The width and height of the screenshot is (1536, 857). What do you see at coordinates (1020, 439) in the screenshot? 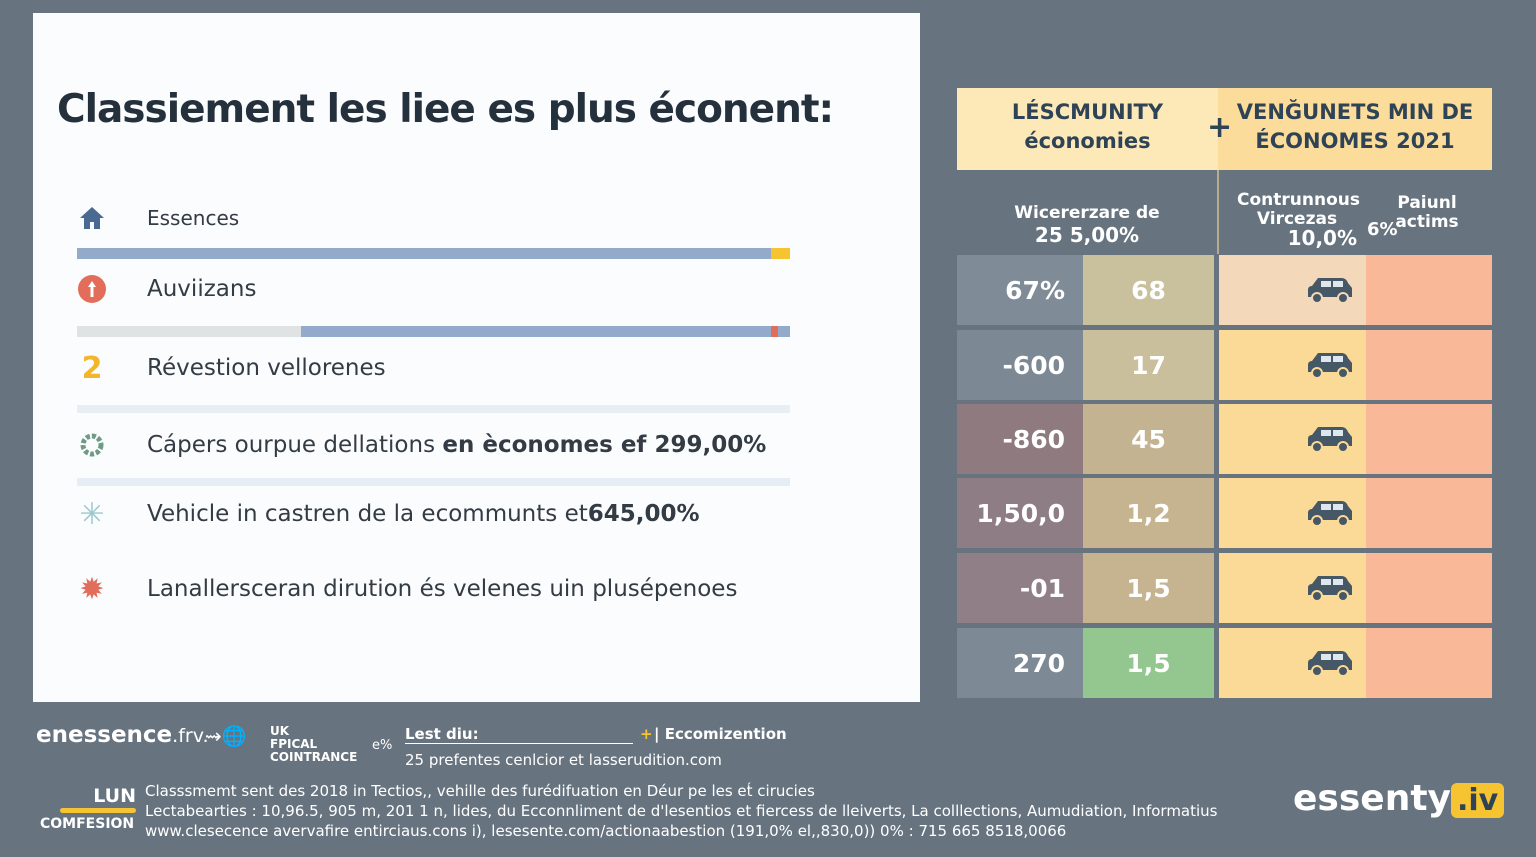
I see `cell-value-a: -860` at bounding box center [1020, 439].